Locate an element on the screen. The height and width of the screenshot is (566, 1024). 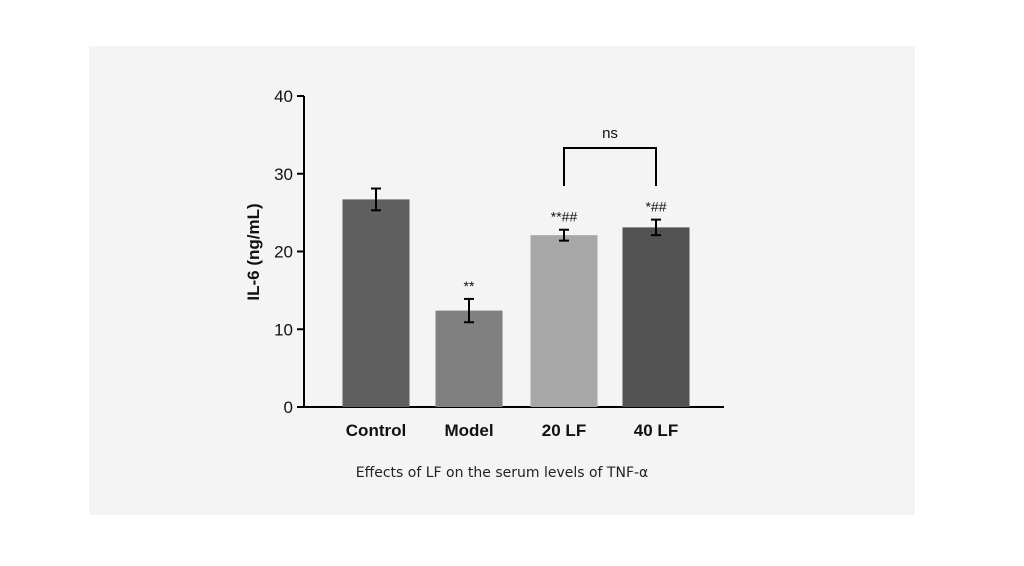
y-tick-label: 20 is located at coordinates (283, 252).